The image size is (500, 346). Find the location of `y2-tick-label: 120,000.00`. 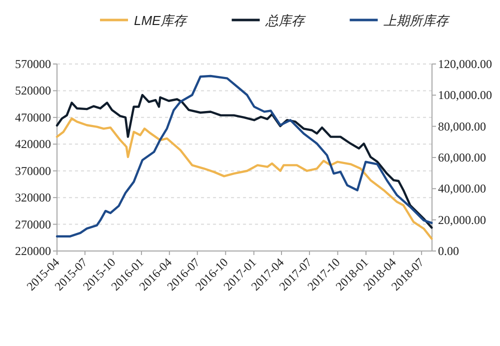

y2-tick-label: 120,000.00 is located at coordinates (465, 64).